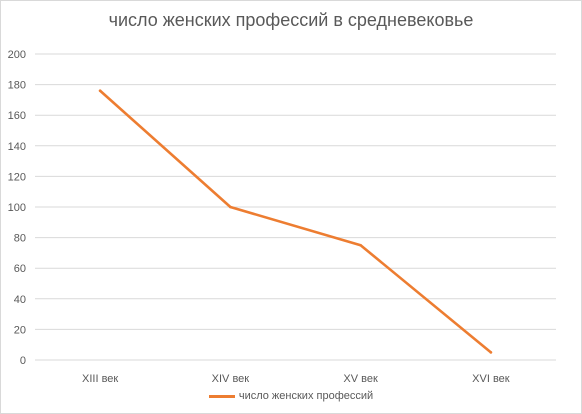 Image resolution: width=582 pixels, height=414 pixels. What do you see at coordinates (20, 300) in the screenshot?
I see `y-tick-label: 40` at bounding box center [20, 300].